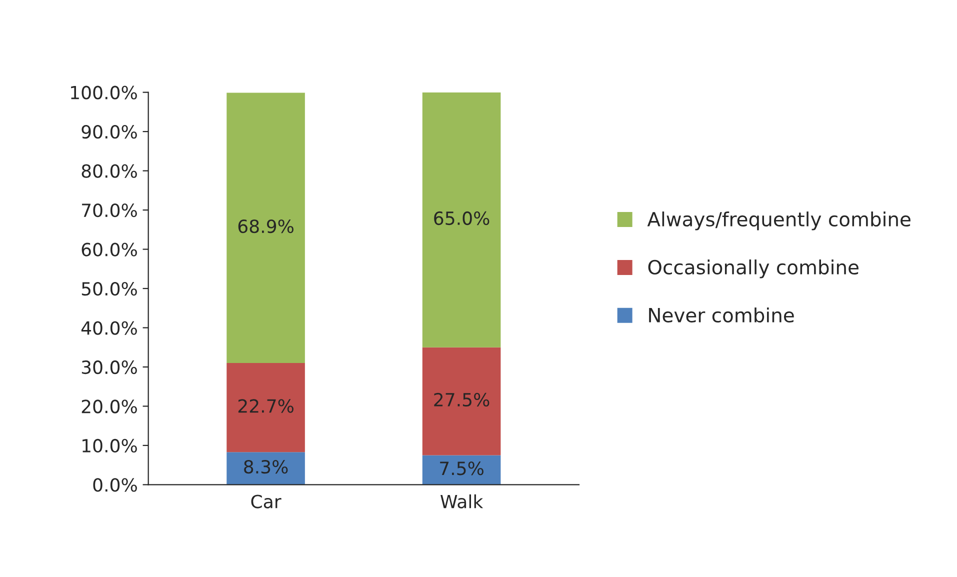 The height and width of the screenshot is (577, 957). What do you see at coordinates (462, 501) in the screenshot?
I see `x-tick-label: Walk` at bounding box center [462, 501].